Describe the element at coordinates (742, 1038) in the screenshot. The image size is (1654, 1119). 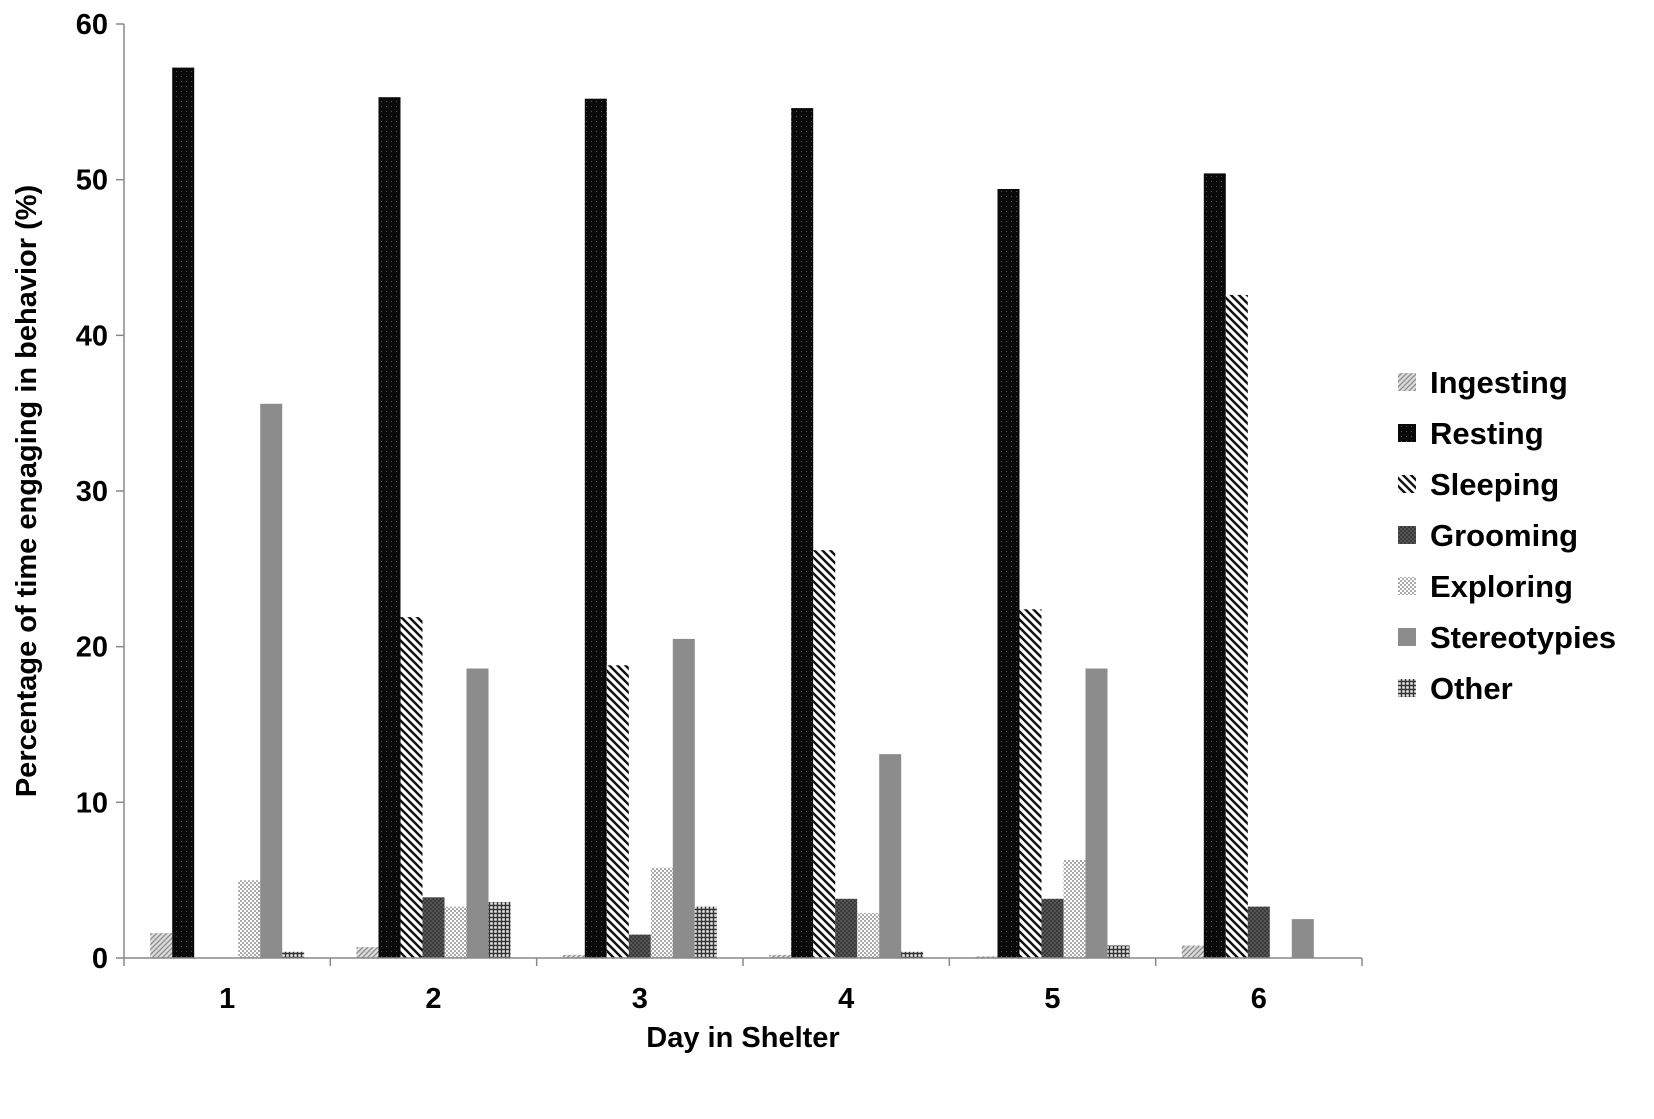
I see `x-axis-title: Day in Shelter` at that location.